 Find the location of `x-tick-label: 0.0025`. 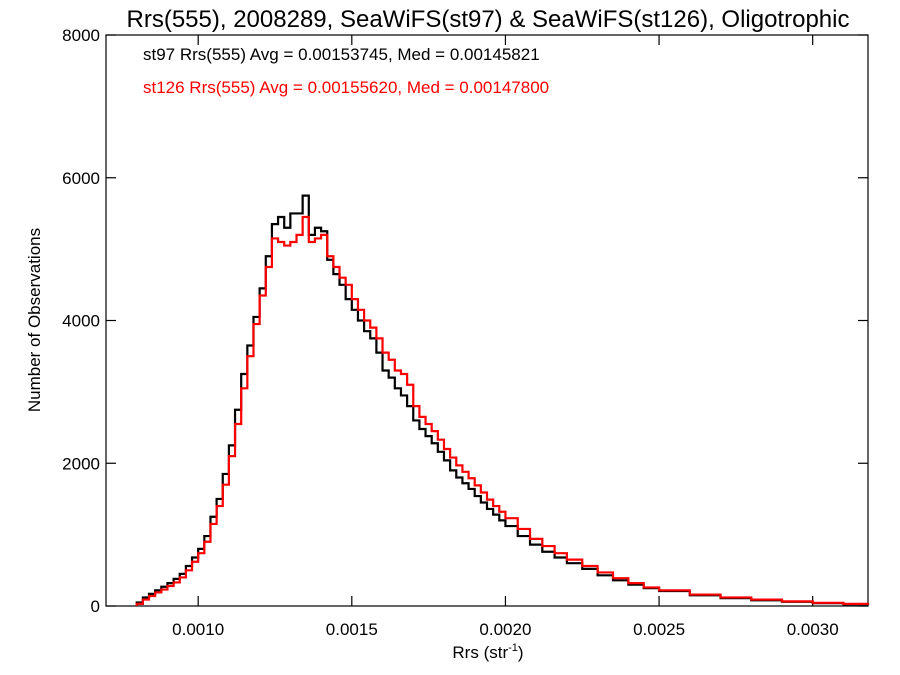

x-tick-label: 0.0025 is located at coordinates (659, 629).